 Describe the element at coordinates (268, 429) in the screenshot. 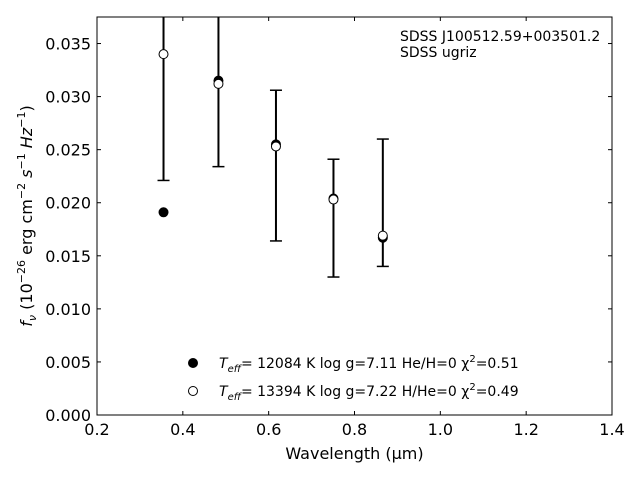

I see `x-tick-label: 0.6` at that location.